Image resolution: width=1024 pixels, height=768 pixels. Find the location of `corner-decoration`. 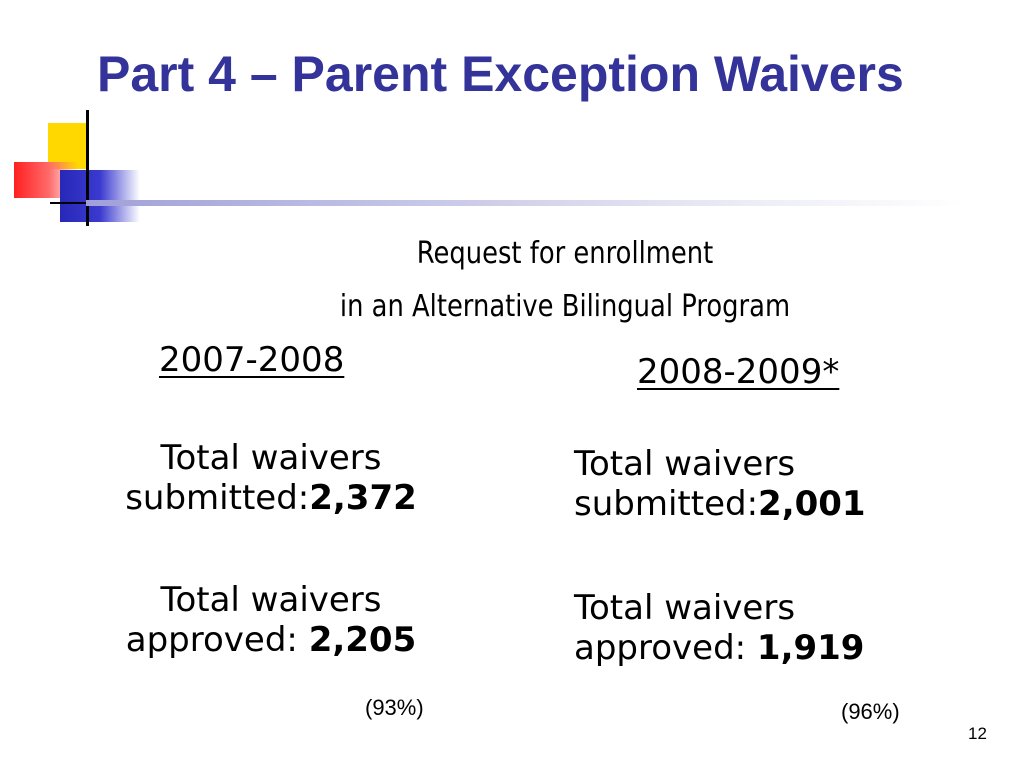

corner-decoration is located at coordinates (70, 120).